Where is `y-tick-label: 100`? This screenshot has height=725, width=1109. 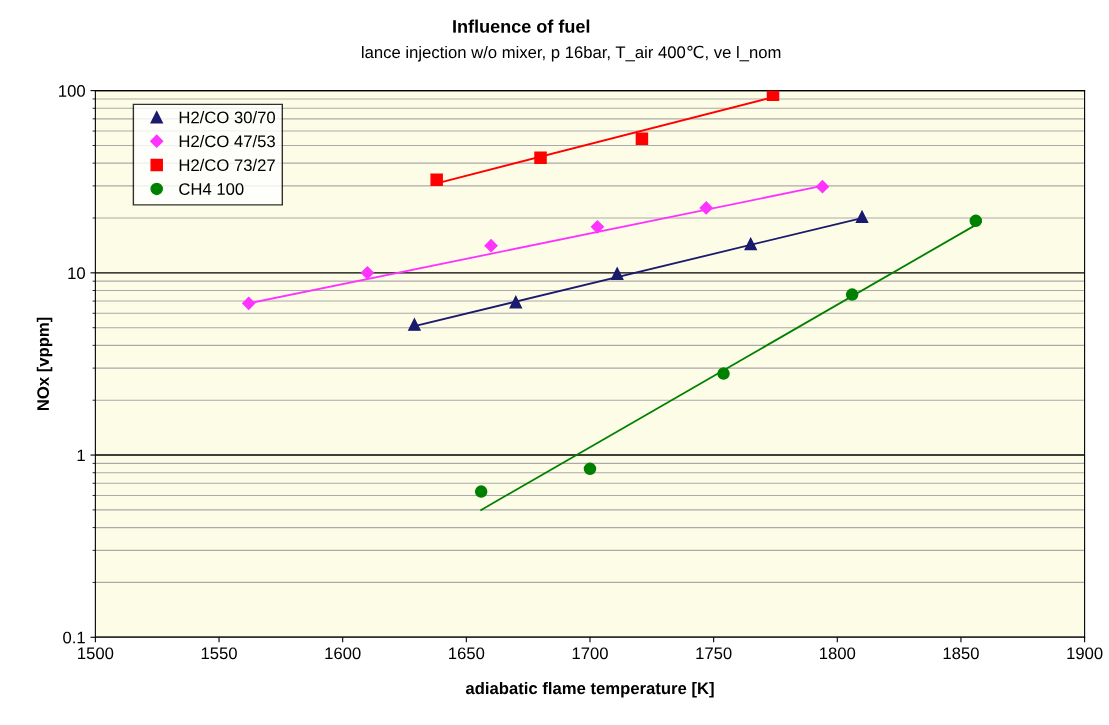 y-tick-label: 100 is located at coordinates (72, 91).